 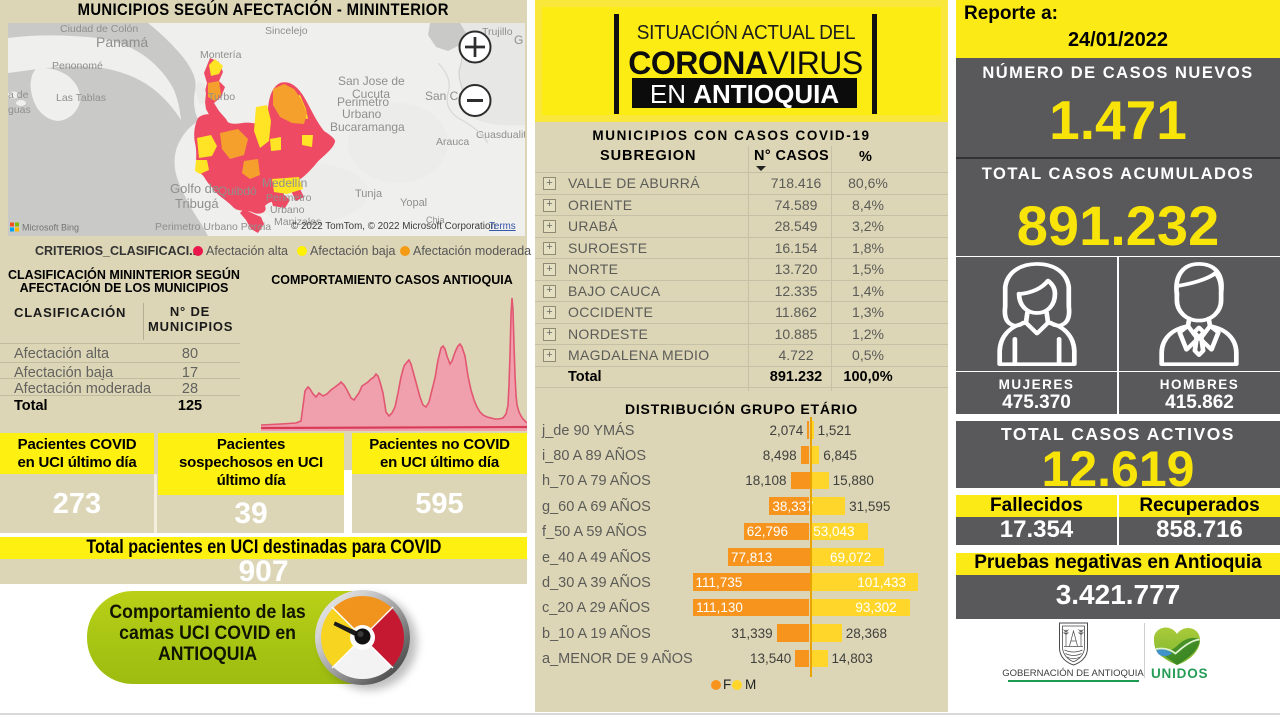 I want to click on svg-text: Manizales, so click(x=297, y=222).